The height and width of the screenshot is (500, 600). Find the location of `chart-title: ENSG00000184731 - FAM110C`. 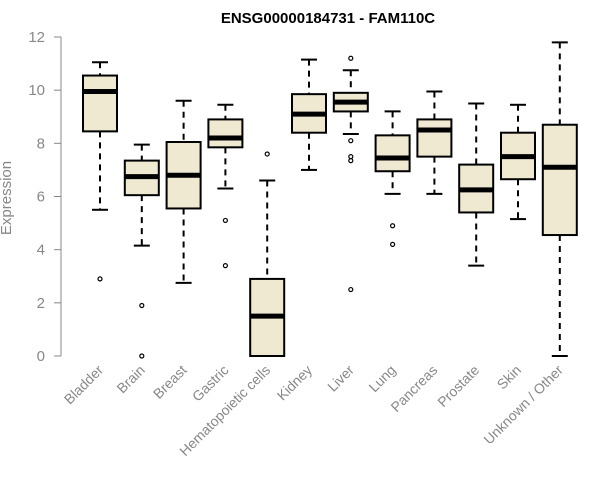

chart-title: ENSG00000184731 - FAM110C is located at coordinates (328, 18).